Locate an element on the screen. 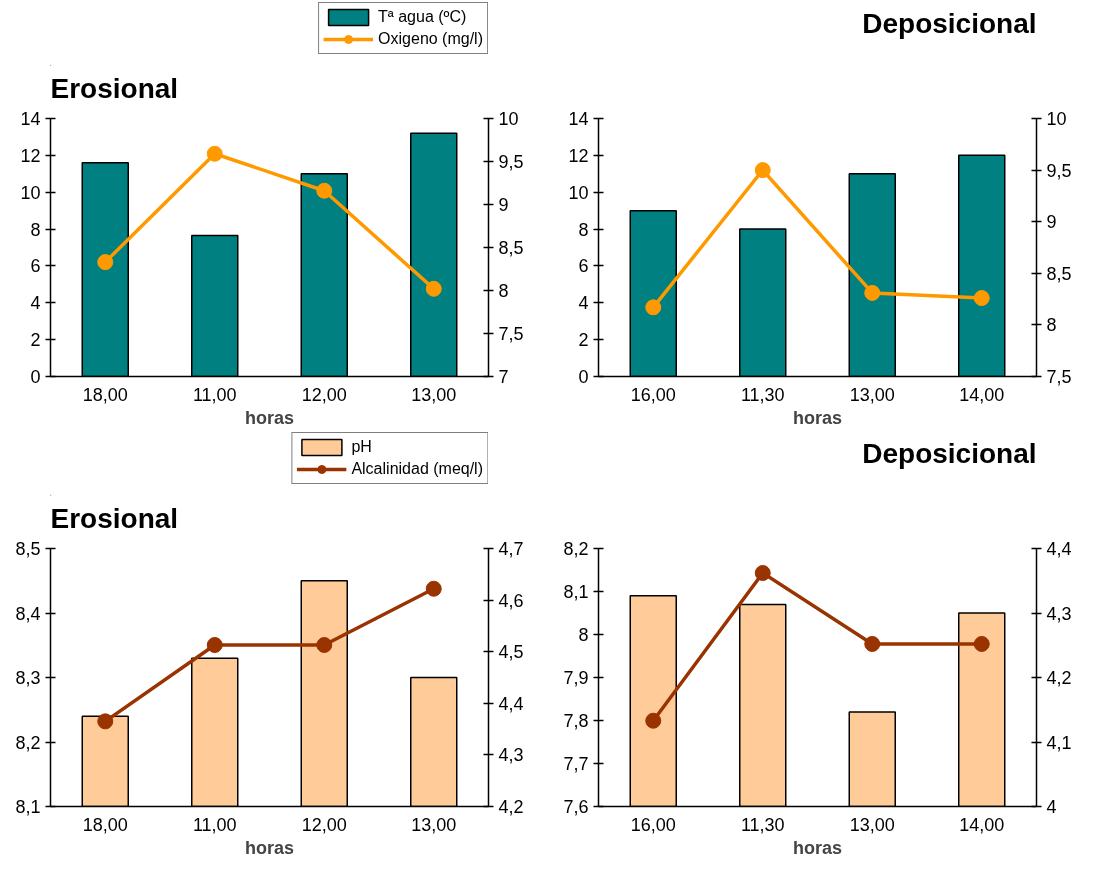  legend-label: Oxigeno (mg/l) is located at coordinates (430, 39).